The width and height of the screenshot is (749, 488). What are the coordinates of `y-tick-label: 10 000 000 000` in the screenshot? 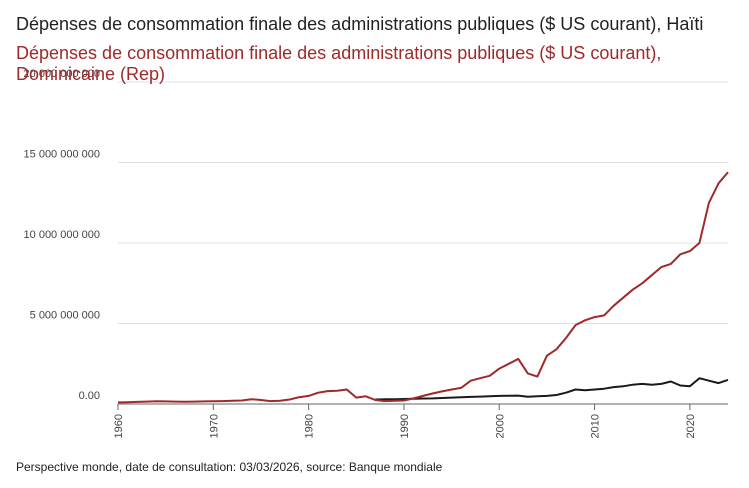 It's located at (62, 235).